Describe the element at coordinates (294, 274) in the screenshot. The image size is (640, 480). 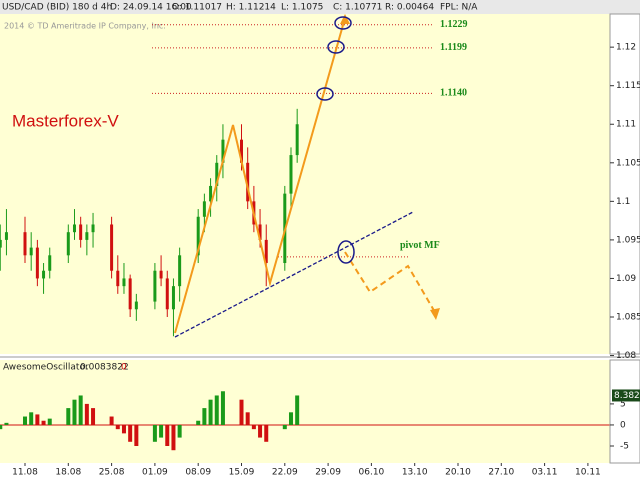
I see `trendline` at that location.